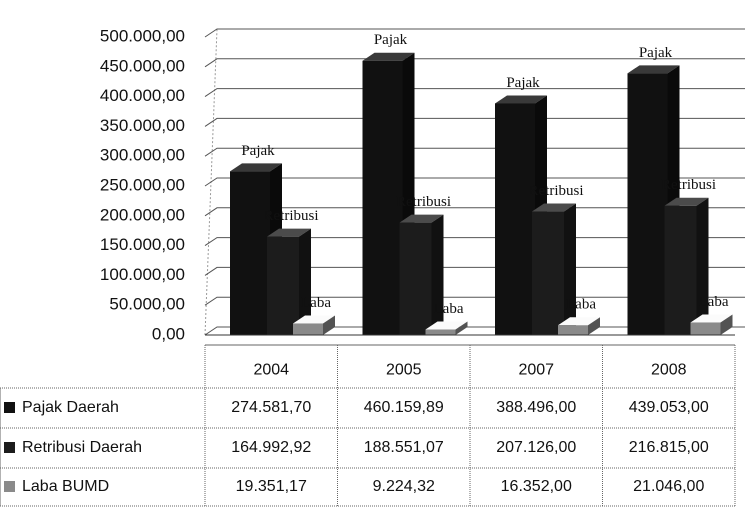 The height and width of the screenshot is (507, 745). Describe the element at coordinates (142, 35) in the screenshot. I see `y-tick-label: 500.000,00` at that location.